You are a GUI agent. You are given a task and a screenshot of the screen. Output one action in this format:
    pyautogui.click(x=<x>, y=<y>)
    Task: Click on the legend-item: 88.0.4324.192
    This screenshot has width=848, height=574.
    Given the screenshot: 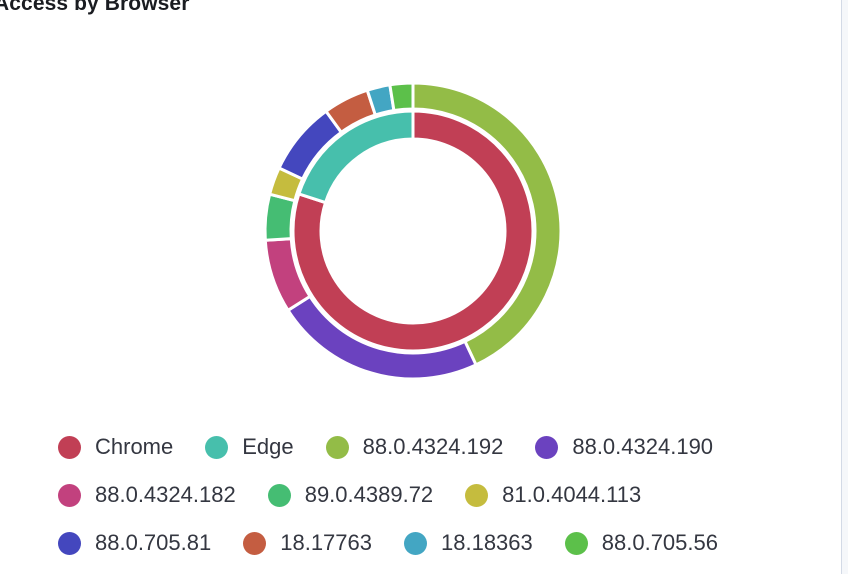 What is the action you would take?
    pyautogui.click(x=414, y=447)
    